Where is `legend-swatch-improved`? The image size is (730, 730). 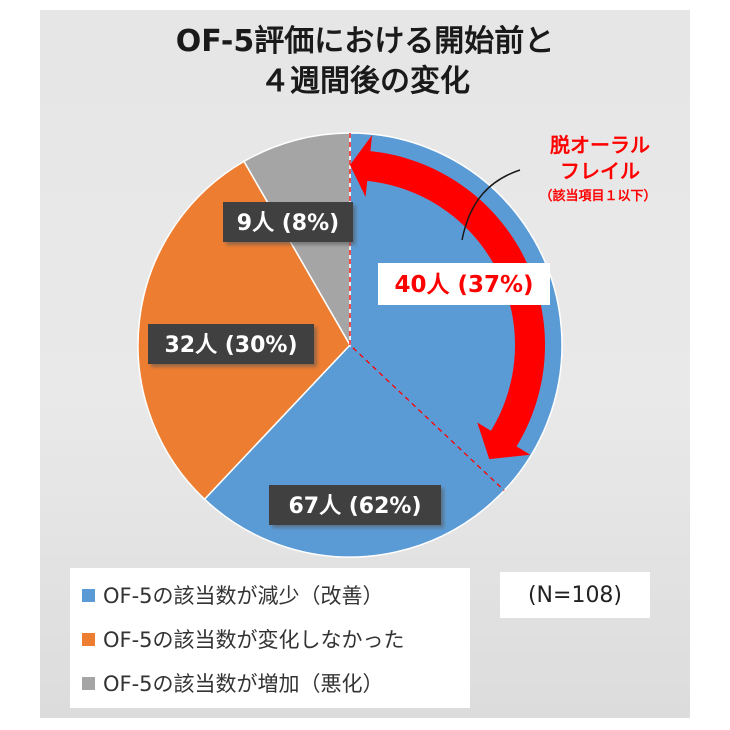
legend-swatch-improved is located at coordinates (88, 595).